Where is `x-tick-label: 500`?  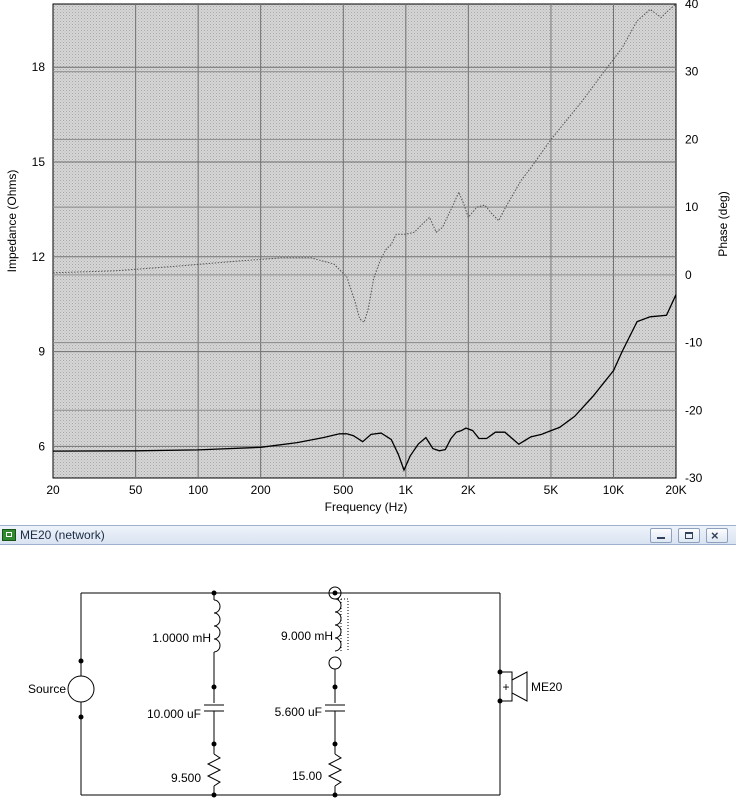
x-tick-label: 500 is located at coordinates (343, 490).